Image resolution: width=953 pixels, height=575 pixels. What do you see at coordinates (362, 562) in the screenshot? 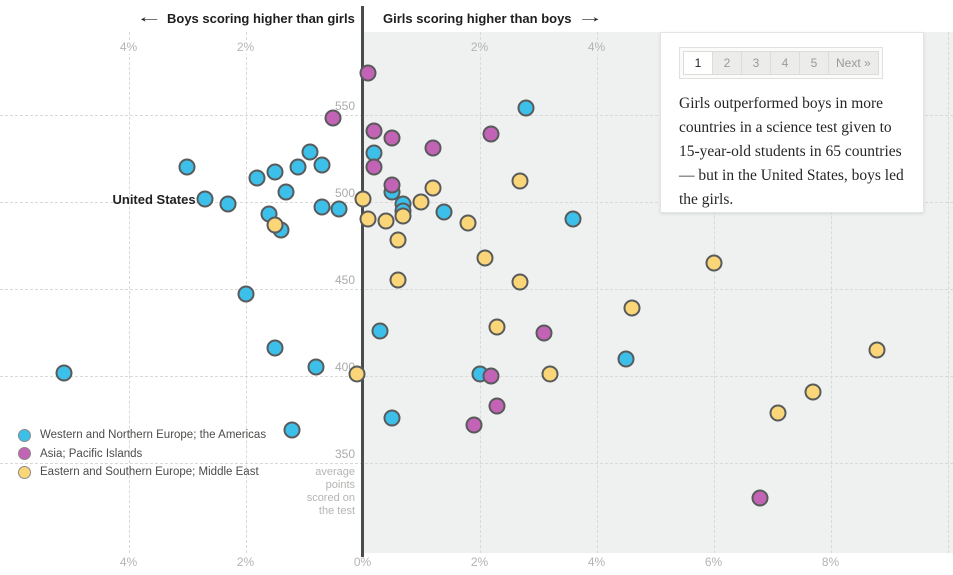
I see `x-tick-label-bottom: 0%` at bounding box center [362, 562].